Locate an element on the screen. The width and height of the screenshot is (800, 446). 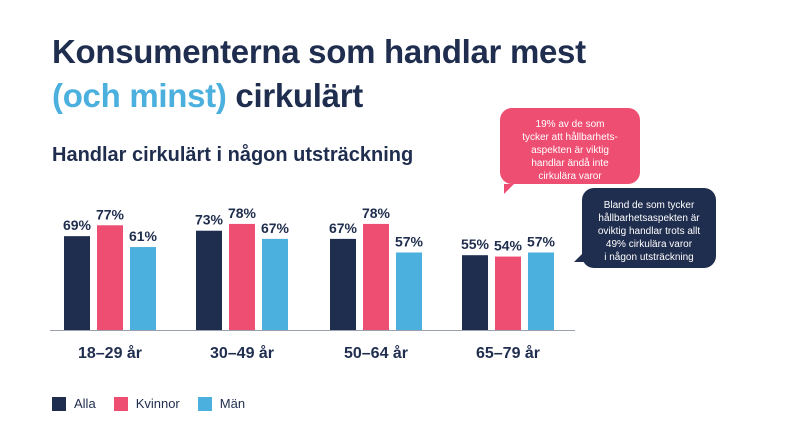
callout-pink-line: cirkulära varor is located at coordinates (570, 176).